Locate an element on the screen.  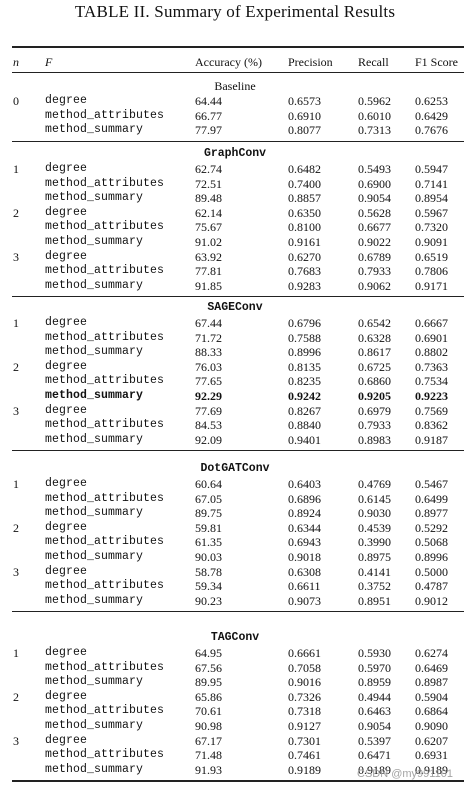
cell-recall: 0.4141 is located at coordinates (374, 571).